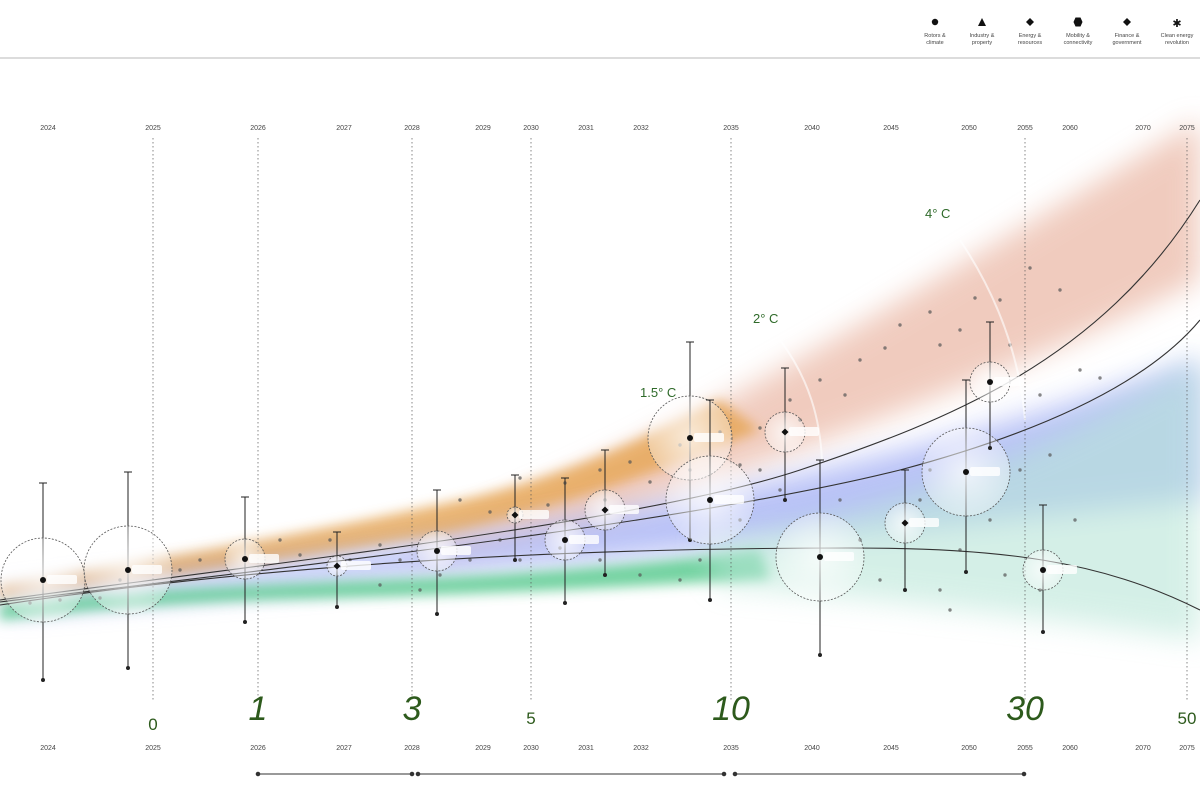 The height and width of the screenshot is (807, 1200). What do you see at coordinates (1043, 570) in the screenshot?
I see `circle-icon` at bounding box center [1043, 570].